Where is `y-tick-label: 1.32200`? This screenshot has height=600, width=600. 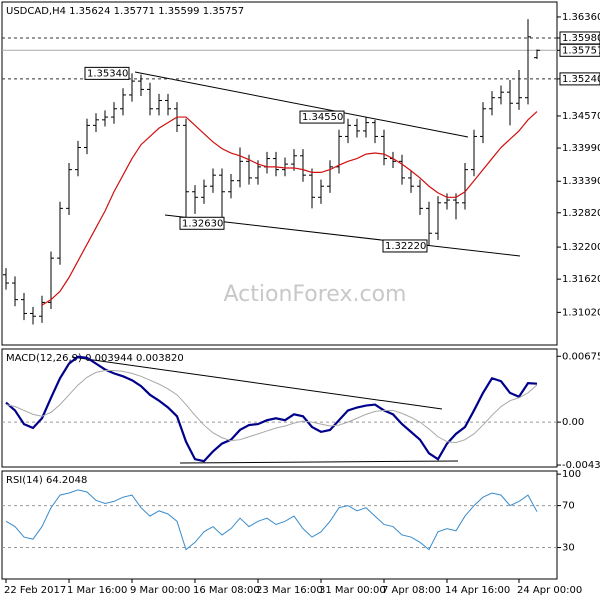 y-tick-label: 1.32200 is located at coordinates (581, 247).